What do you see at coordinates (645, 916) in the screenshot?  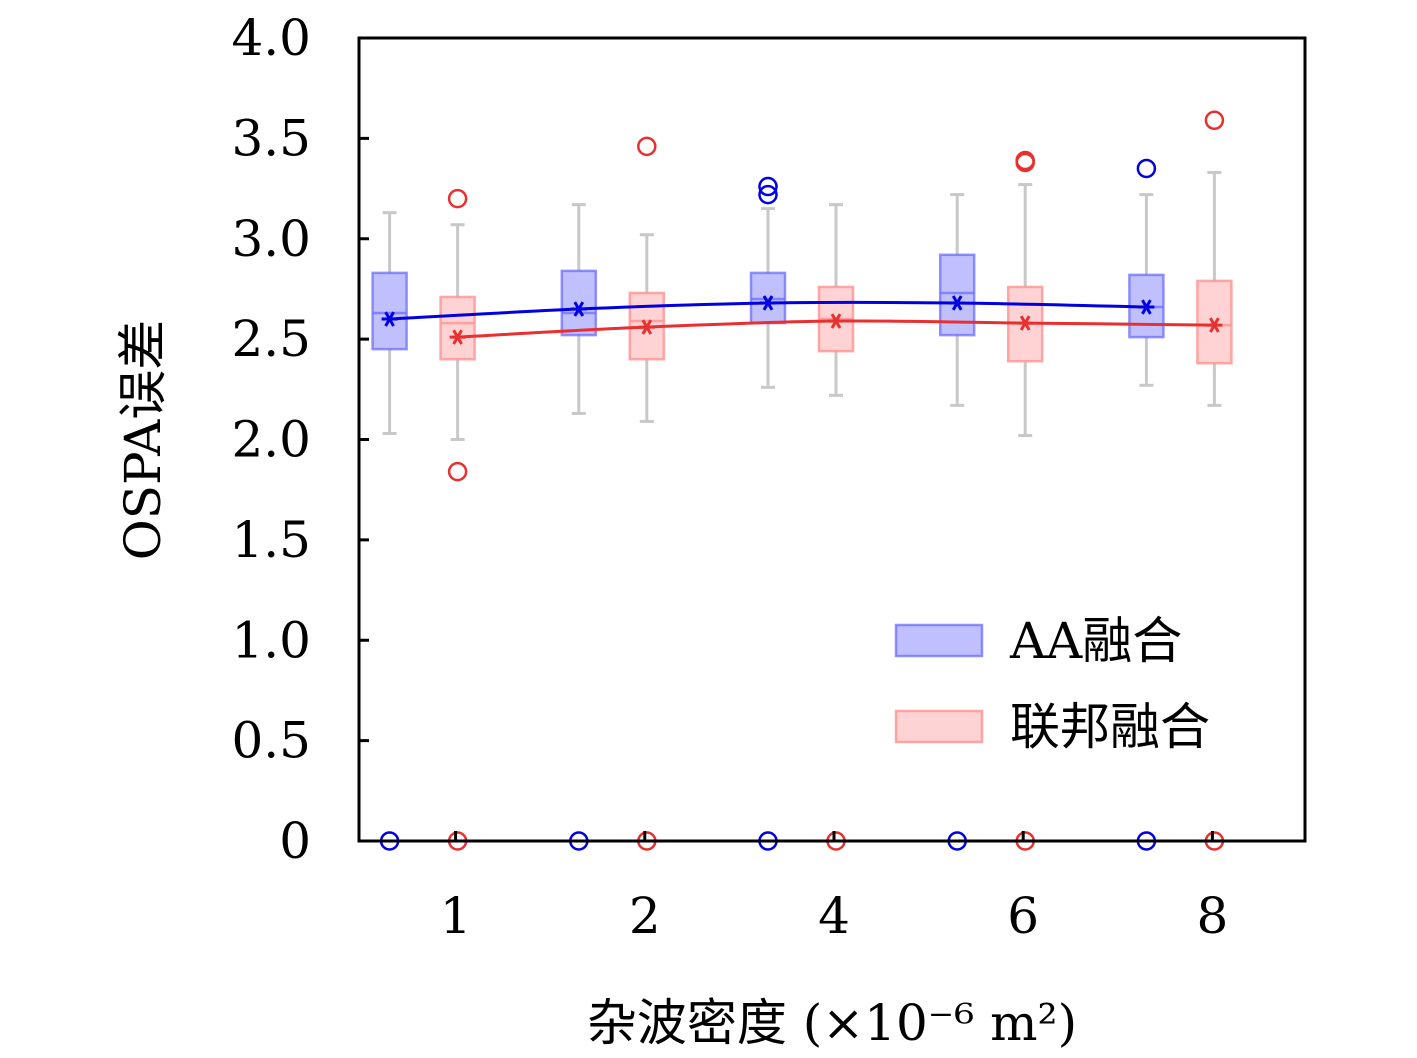 I see `x-tick-label: 2` at bounding box center [645, 916].